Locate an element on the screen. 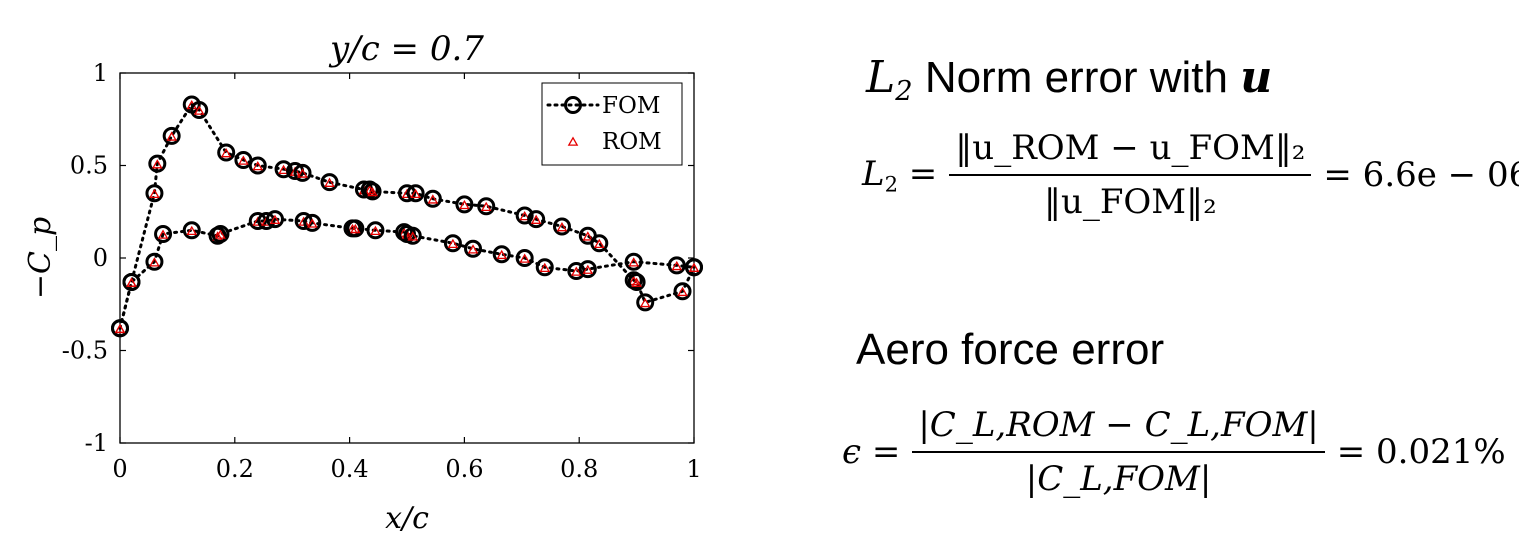  y-axis-label: −C_p is located at coordinates (40, 258).